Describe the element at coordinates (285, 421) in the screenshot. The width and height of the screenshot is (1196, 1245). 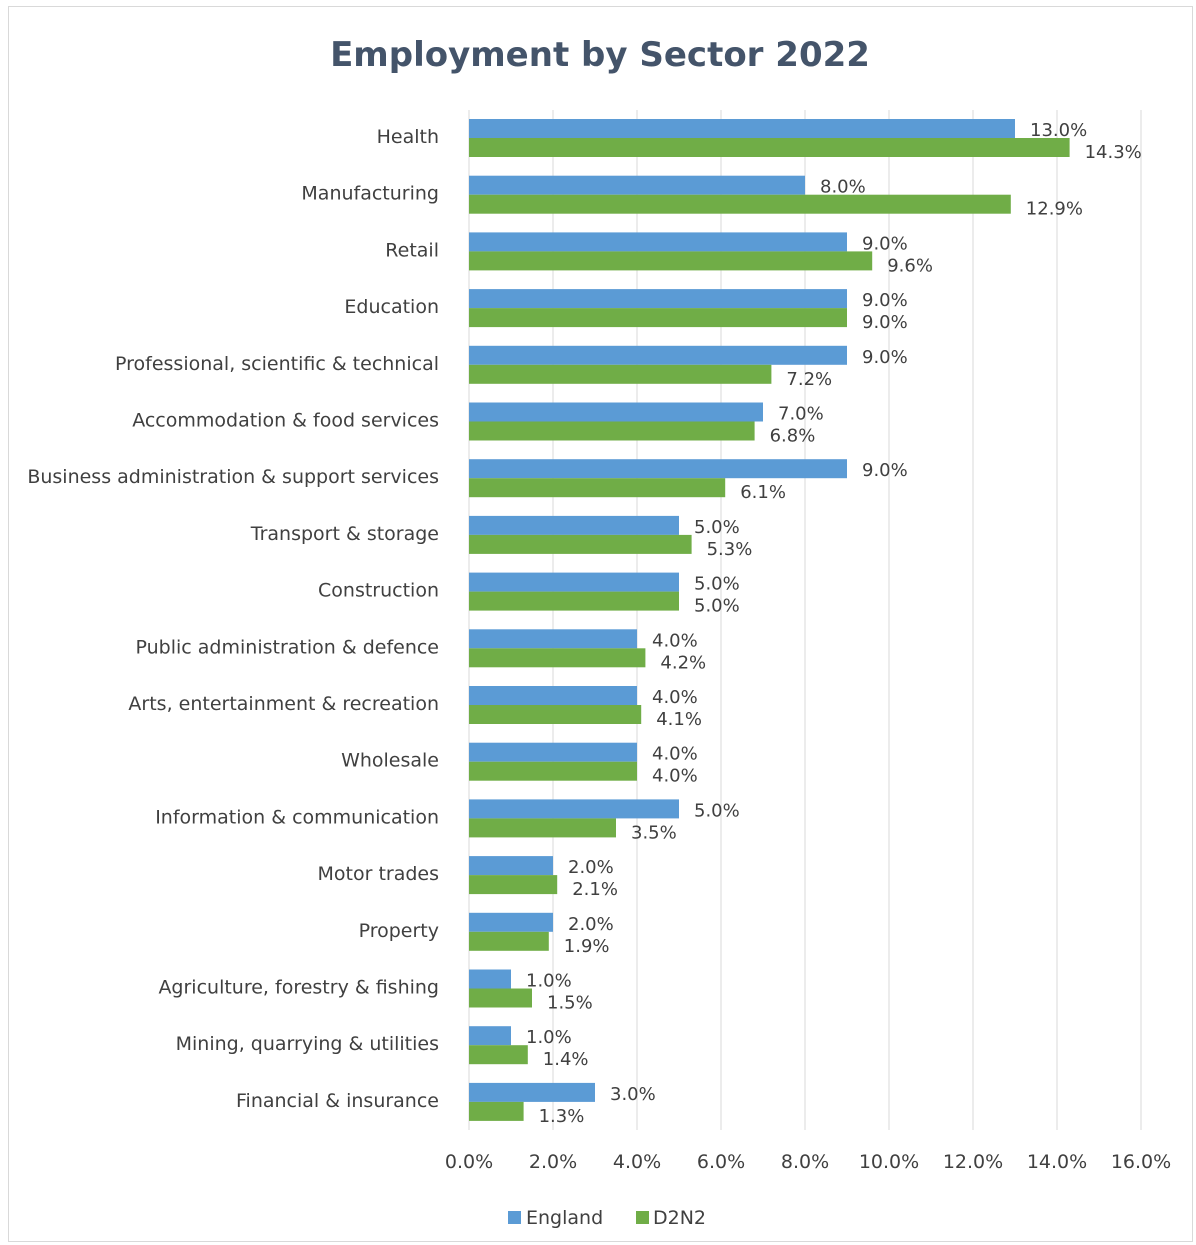
I see `category-label: Accommodation & food services` at that location.